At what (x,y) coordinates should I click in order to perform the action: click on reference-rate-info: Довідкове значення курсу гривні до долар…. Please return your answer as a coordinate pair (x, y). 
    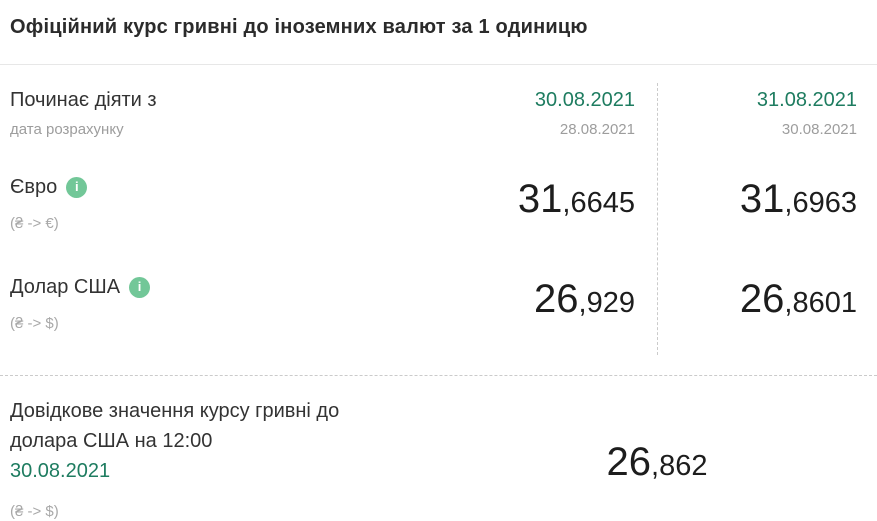
    Looking at the image, I should click on (200, 448).